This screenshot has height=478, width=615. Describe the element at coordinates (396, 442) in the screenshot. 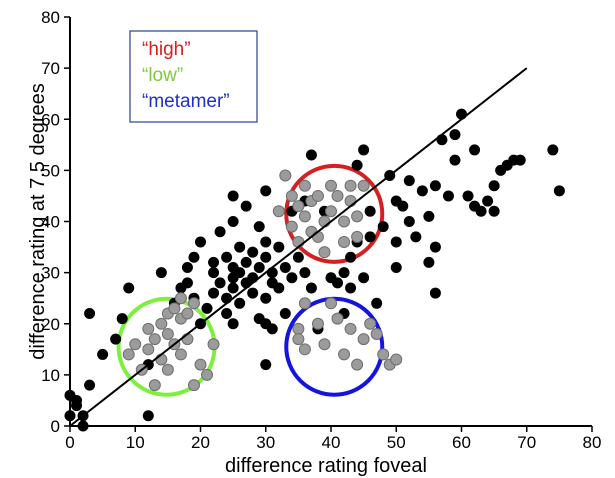

I see `x-tick-label: 50` at that location.